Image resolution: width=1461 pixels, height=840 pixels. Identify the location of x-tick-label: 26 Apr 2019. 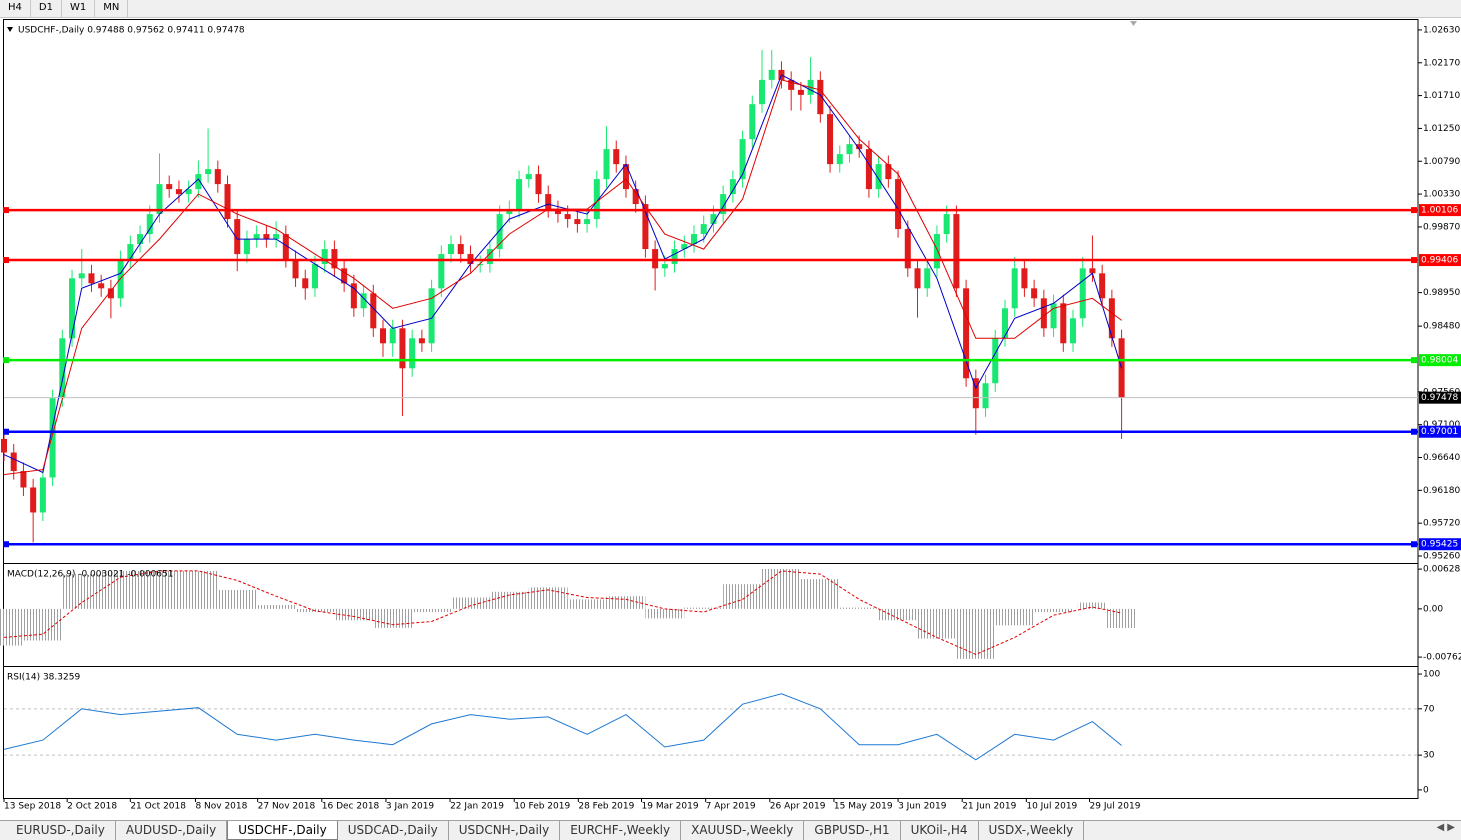
(798, 807).